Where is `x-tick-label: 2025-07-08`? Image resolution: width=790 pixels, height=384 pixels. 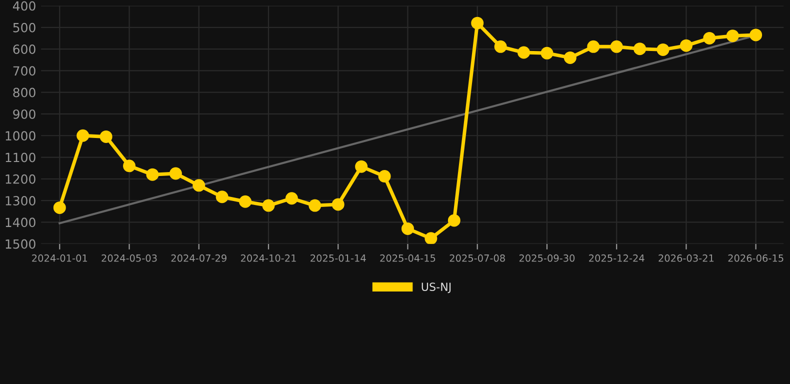 x-tick-label: 2025-07-08 is located at coordinates (477, 258).